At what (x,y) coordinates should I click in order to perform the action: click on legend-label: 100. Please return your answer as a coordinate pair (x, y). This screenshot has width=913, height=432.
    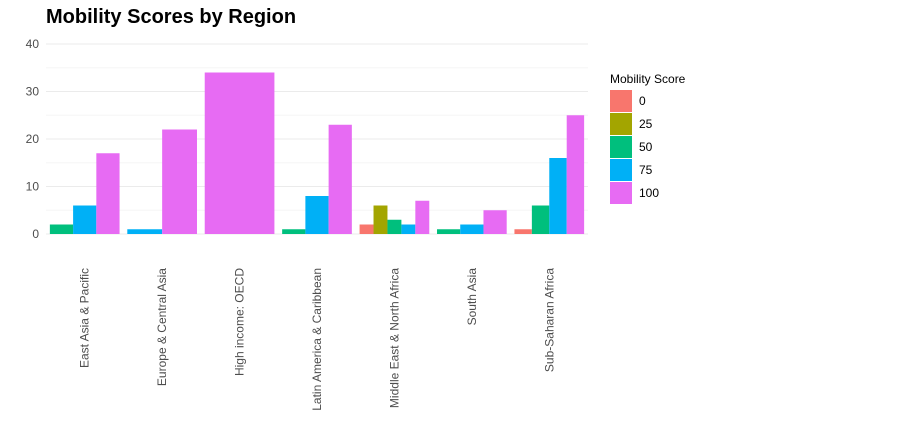
    Looking at the image, I should click on (649, 193).